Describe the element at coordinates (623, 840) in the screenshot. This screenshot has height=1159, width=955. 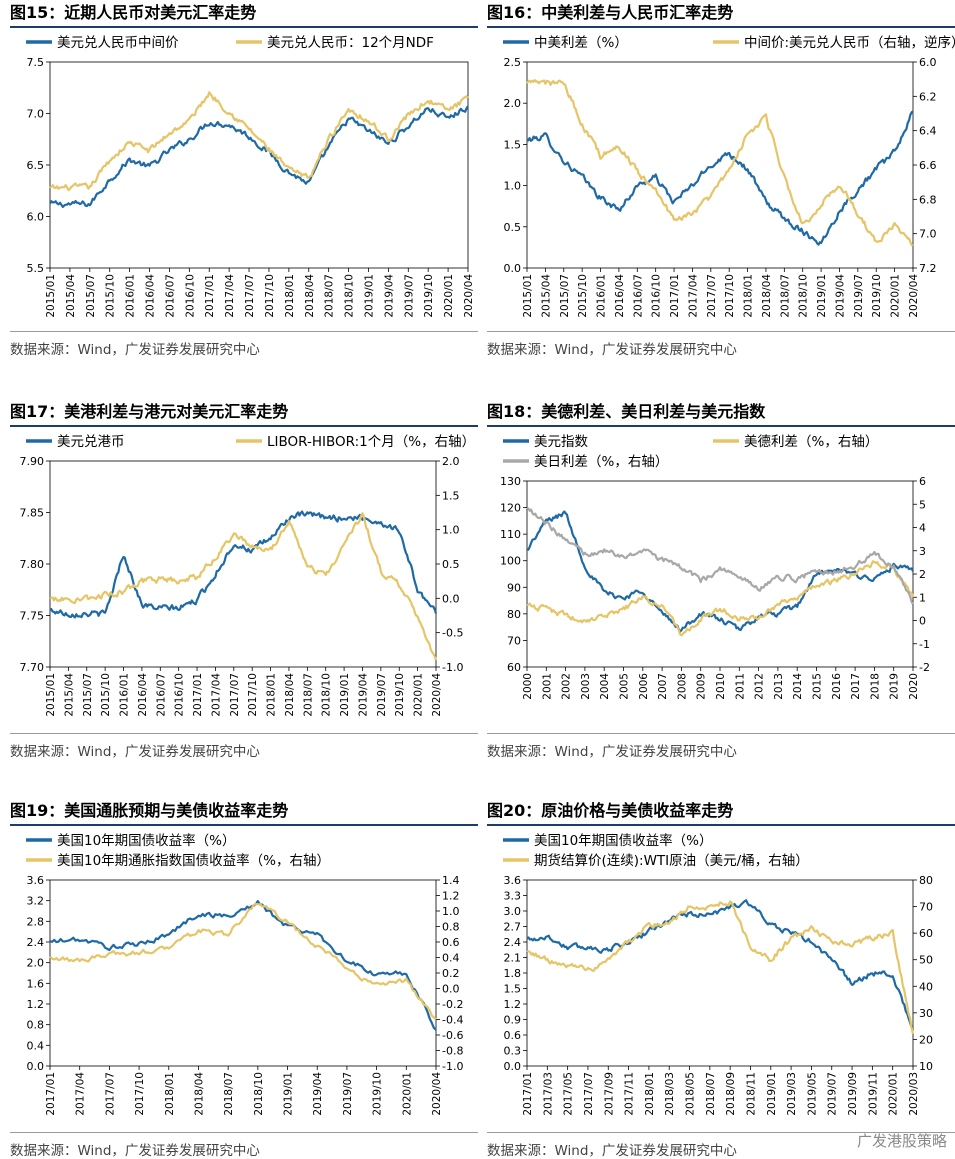
I see `legend-label: 美国10年期国债收益率（%）` at that location.